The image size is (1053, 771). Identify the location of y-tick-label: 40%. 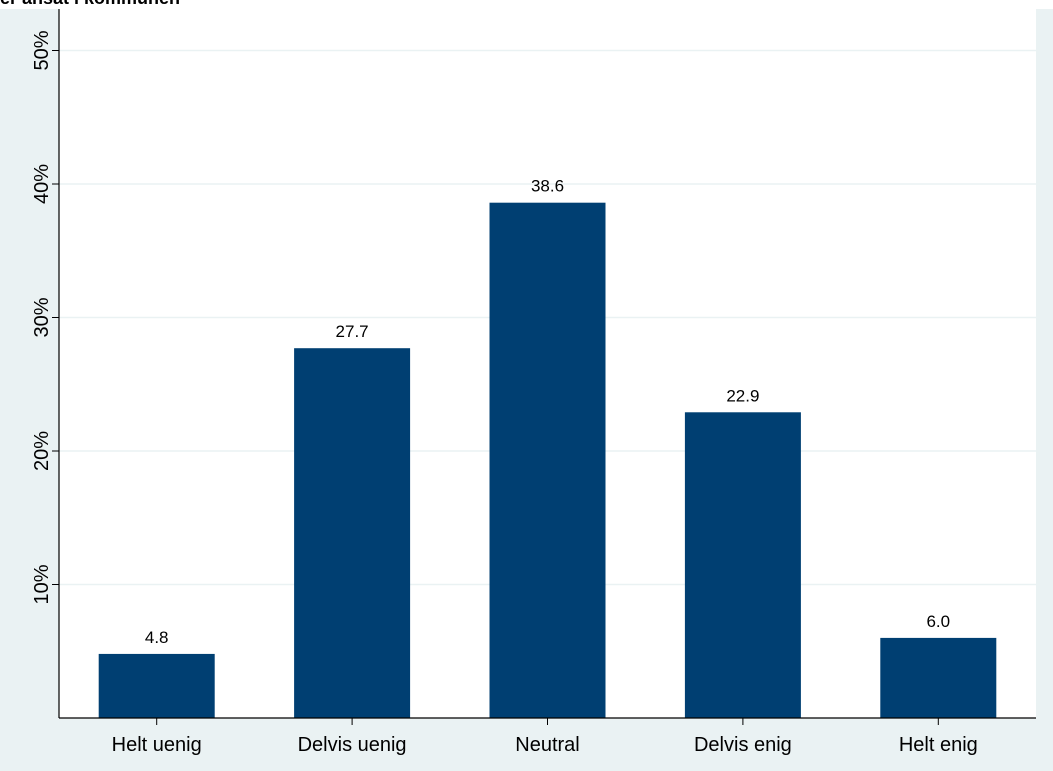
(42, 184).